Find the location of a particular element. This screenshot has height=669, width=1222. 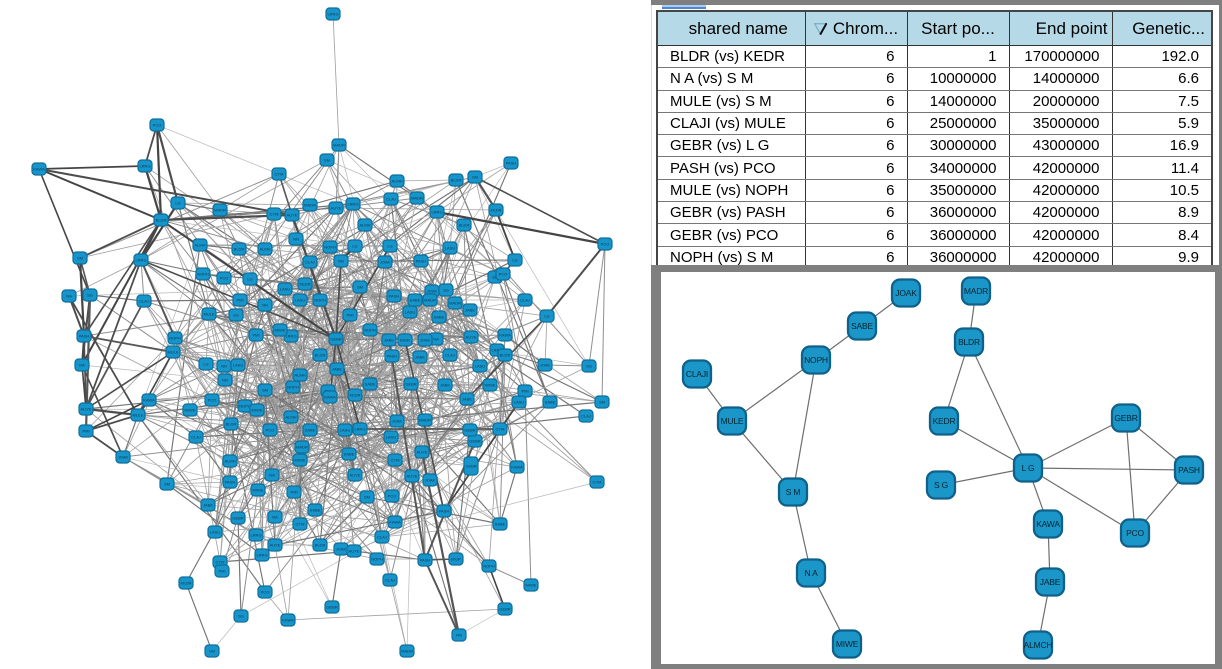

svg-text: S G is located at coordinates (941, 485).